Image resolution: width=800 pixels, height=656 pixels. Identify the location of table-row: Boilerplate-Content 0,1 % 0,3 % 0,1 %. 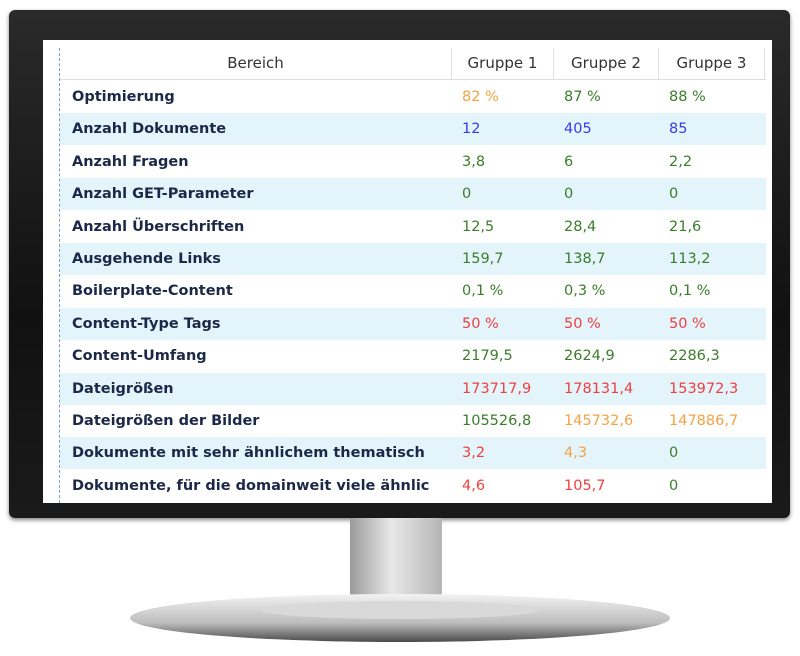
(413, 291).